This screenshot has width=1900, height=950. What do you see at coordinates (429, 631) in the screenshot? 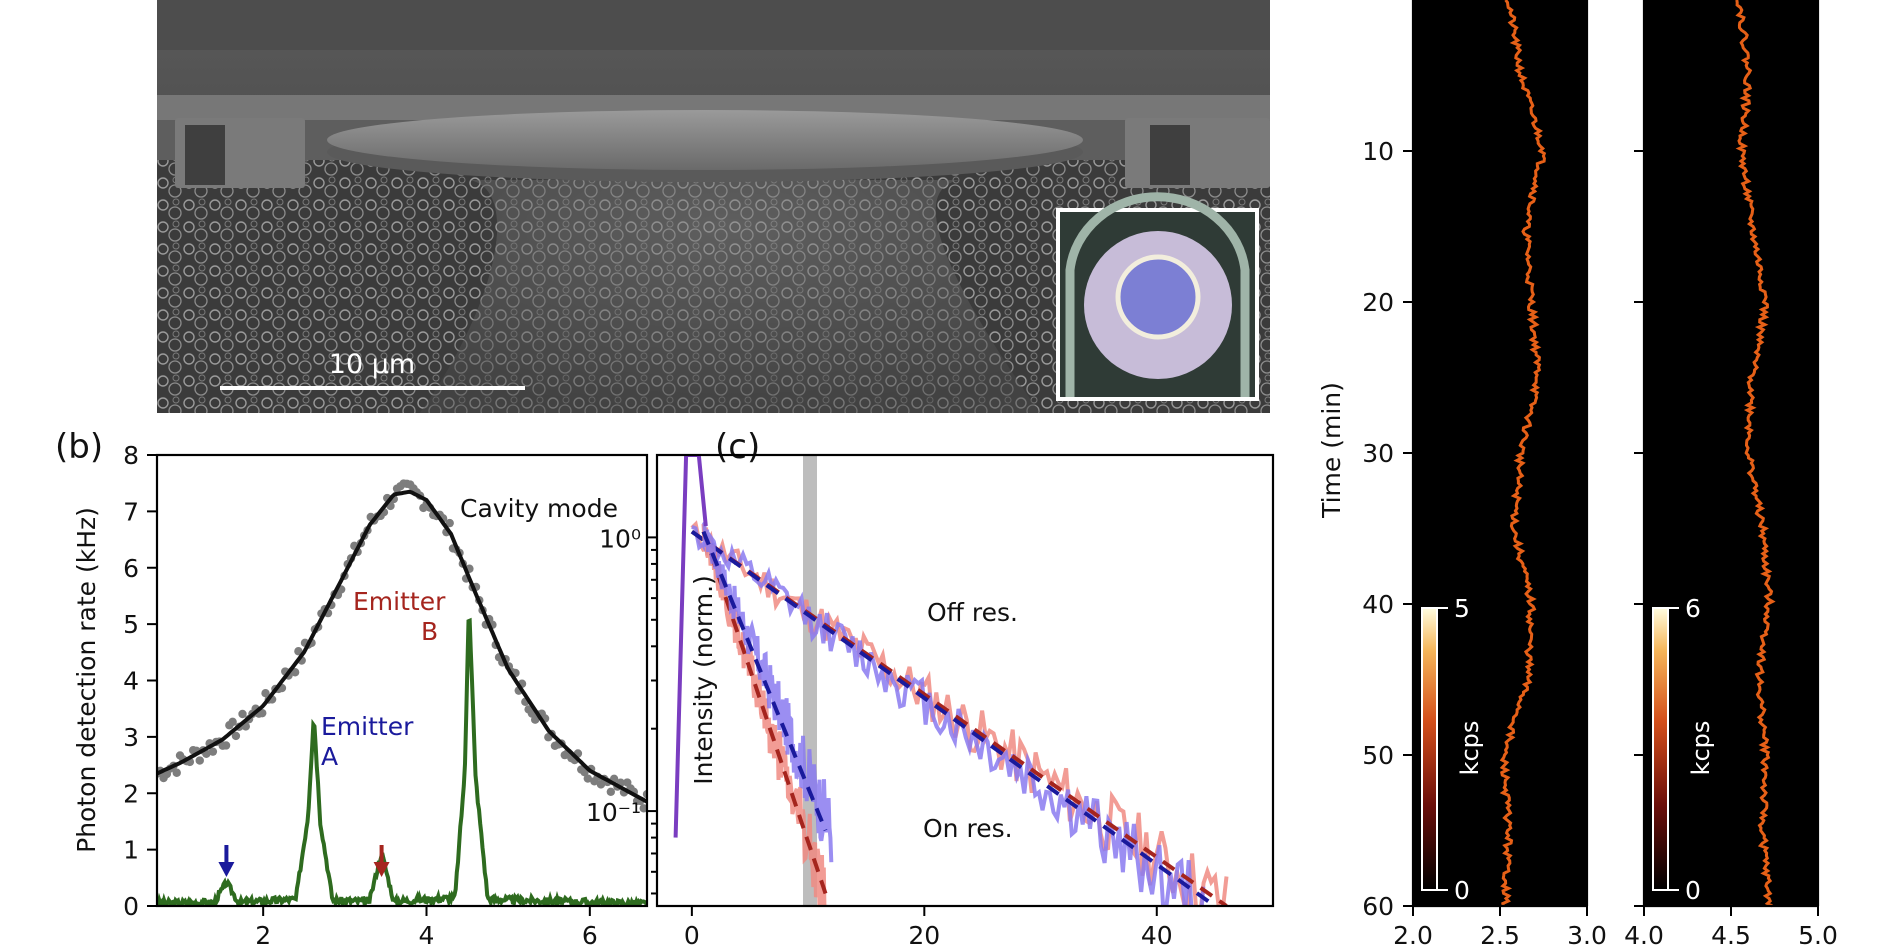
I see `annotation-emitter-b-letter: B` at bounding box center [429, 631].